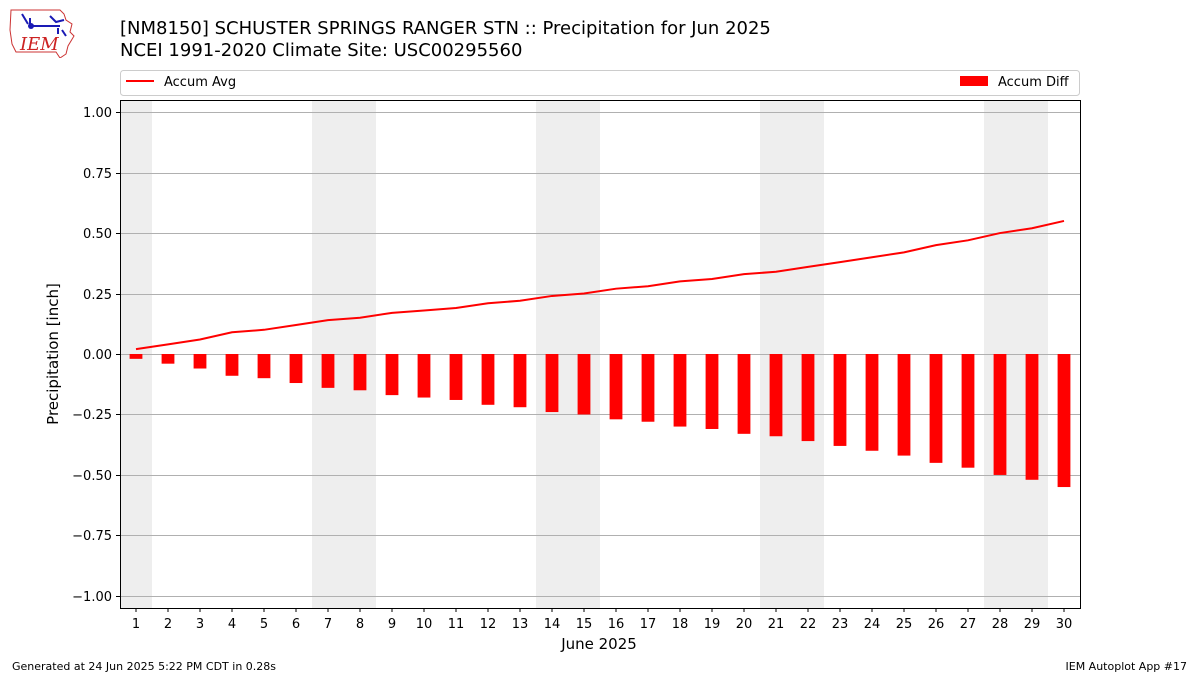 The width and height of the screenshot is (1200, 675). What do you see at coordinates (552, 624) in the screenshot?
I see `x-tick-label: 14` at bounding box center [552, 624].